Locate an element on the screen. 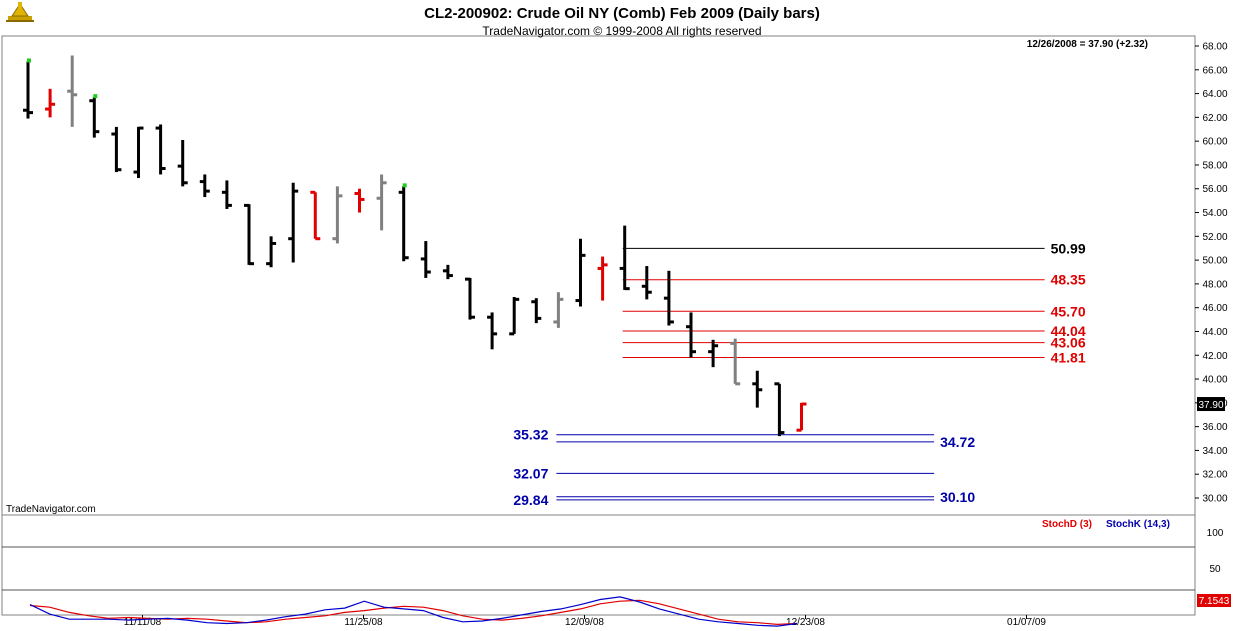 The width and height of the screenshot is (1245, 631). stoch-tick-100: 100 is located at coordinates (1215, 533).